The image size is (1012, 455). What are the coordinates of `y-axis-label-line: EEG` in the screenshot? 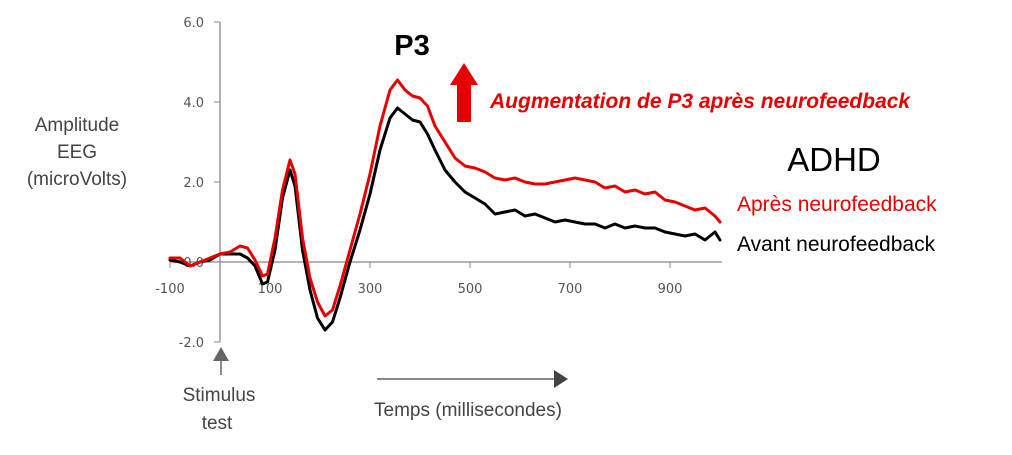 It's located at (77, 152).